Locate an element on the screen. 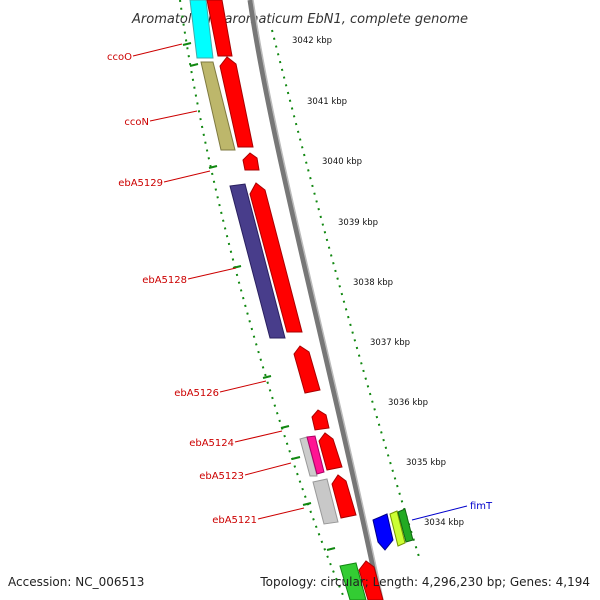 This screenshot has height=600, width=600. gene-ebA5123-pink is located at coordinates (315, 455).